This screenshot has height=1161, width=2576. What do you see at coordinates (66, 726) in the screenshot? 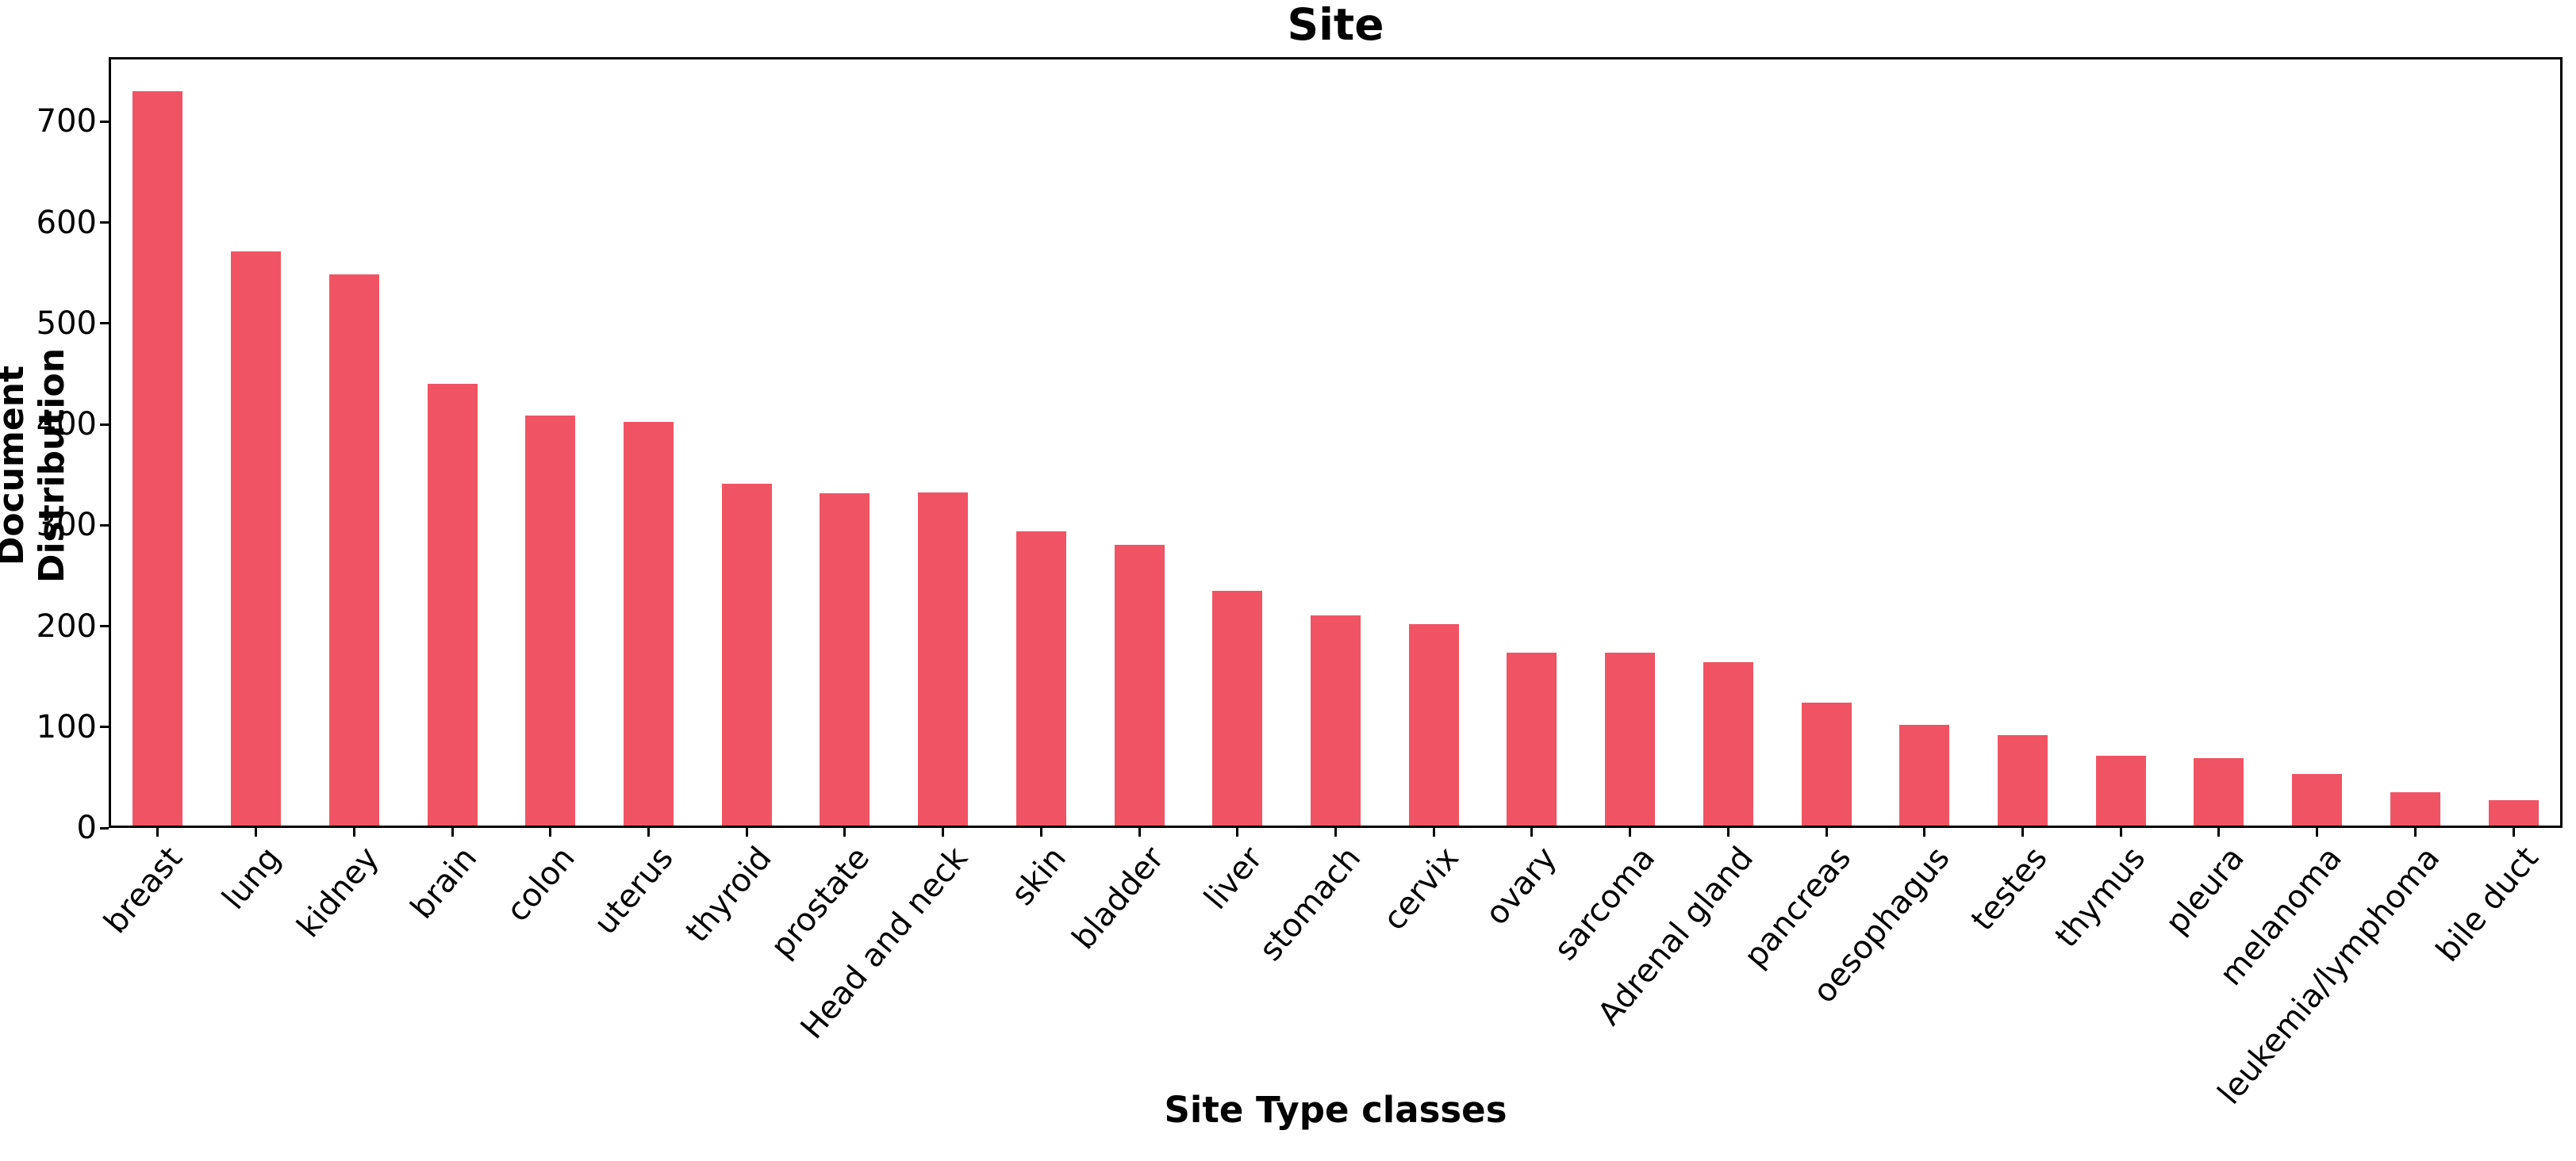
I see `y-tick-label: 100` at bounding box center [66, 726].